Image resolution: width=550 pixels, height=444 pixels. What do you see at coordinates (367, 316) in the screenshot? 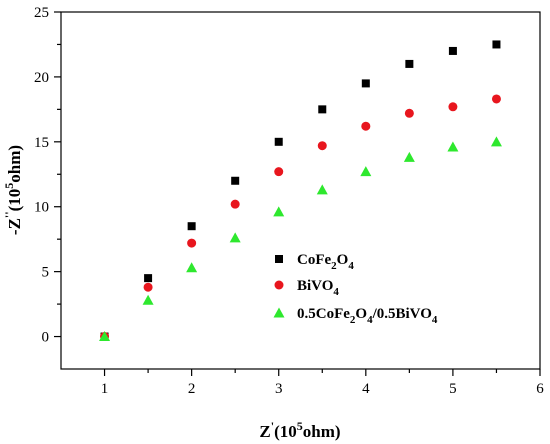
I see `legend-entry-label: 0.5CoFe2O4/0.5BiVO4` at bounding box center [367, 316].